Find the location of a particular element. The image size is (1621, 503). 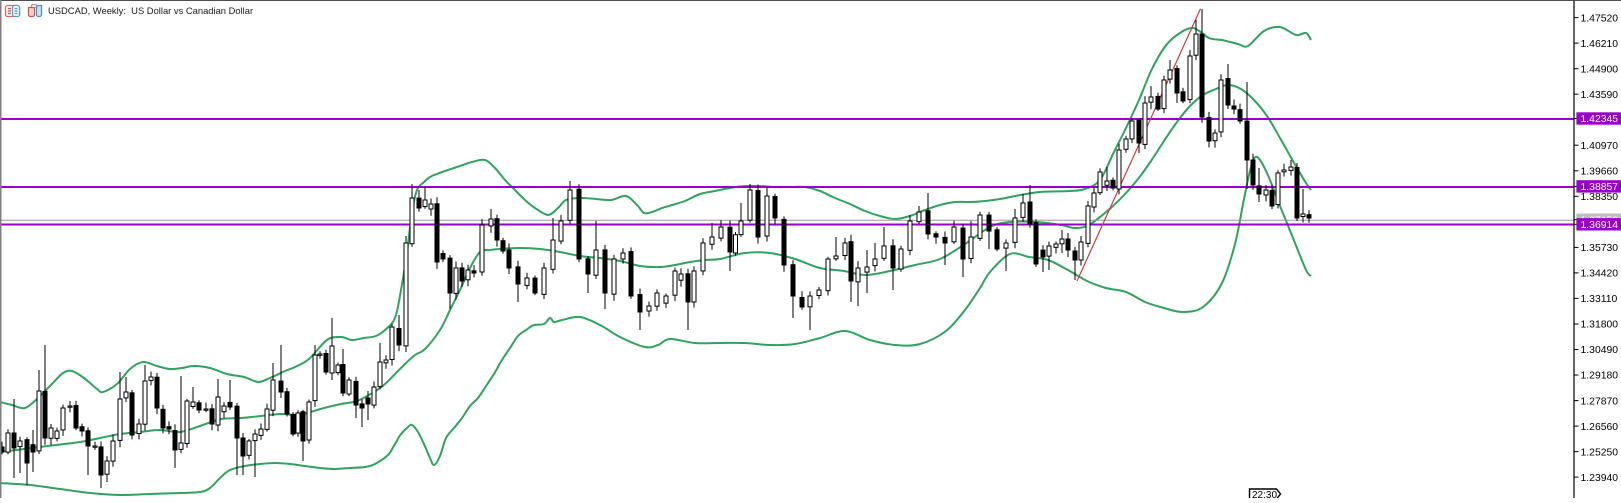

svg-text: 1.43590 is located at coordinates (1600, 95).